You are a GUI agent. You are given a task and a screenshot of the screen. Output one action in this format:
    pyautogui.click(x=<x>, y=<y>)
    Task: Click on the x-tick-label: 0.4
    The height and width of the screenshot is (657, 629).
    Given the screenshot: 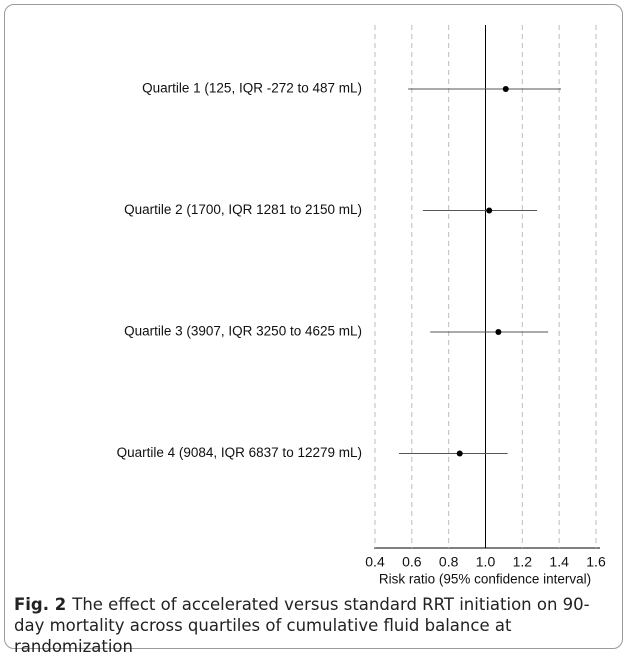 What is the action you would take?
    pyautogui.click(x=375, y=562)
    